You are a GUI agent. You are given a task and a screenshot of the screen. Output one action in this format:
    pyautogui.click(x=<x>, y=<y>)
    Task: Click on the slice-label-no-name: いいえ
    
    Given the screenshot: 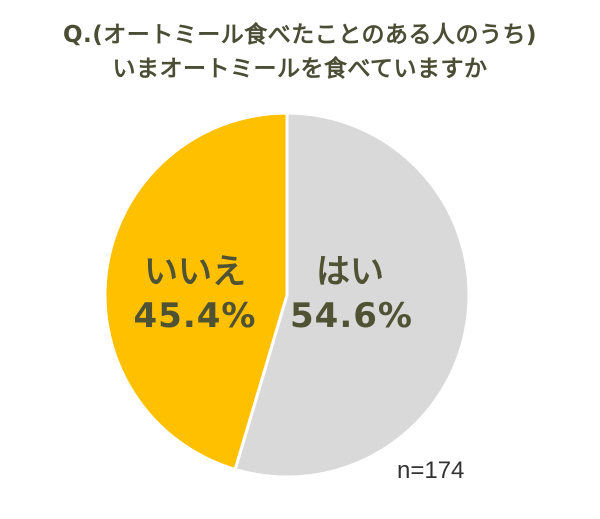 What is the action you would take?
    pyautogui.click(x=195, y=272)
    